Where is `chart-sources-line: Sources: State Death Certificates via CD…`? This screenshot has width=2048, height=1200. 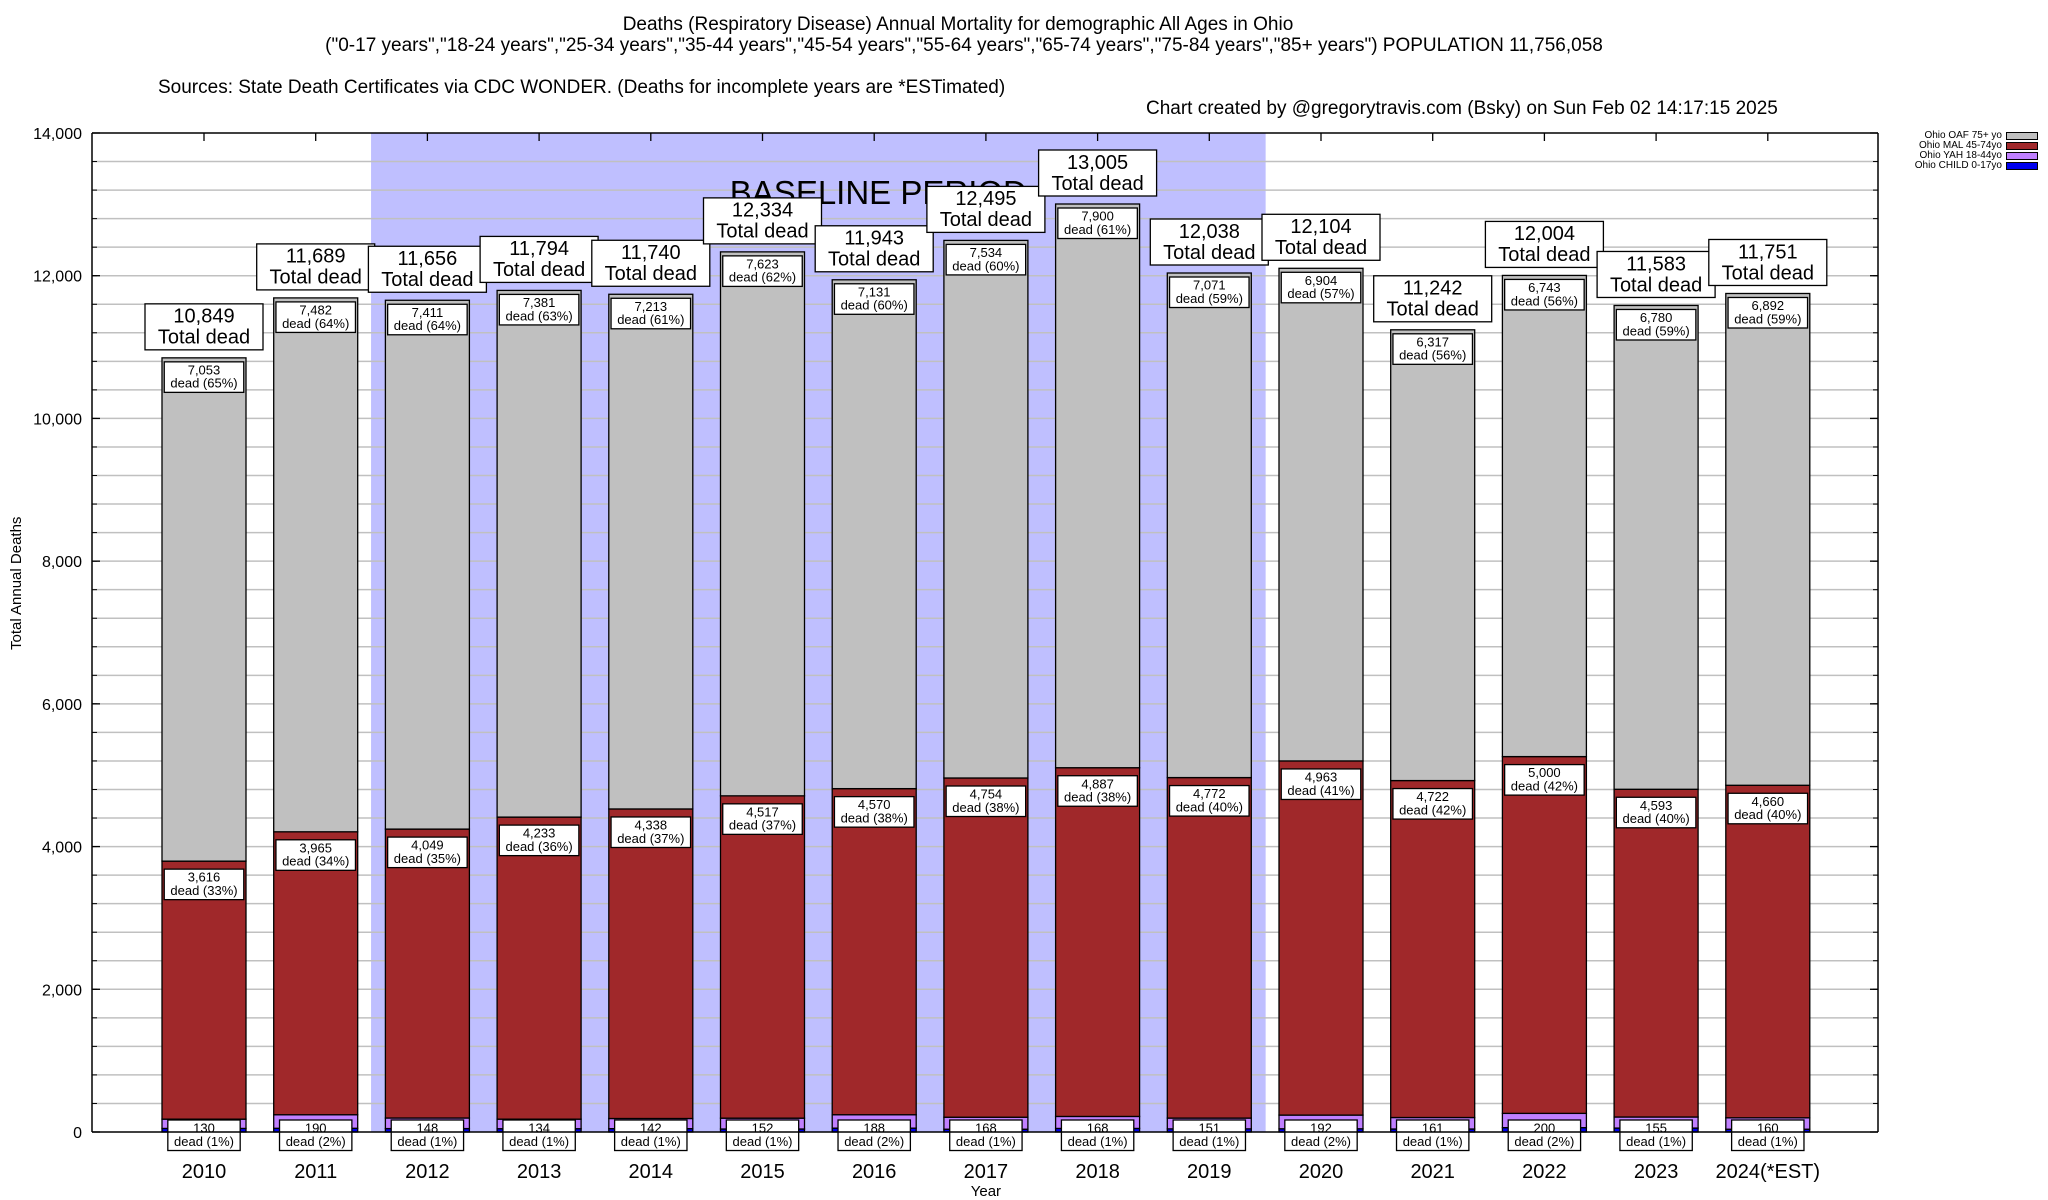 chart-sources-line: Sources: State Death Certificates via CD… is located at coordinates (1024, 87).